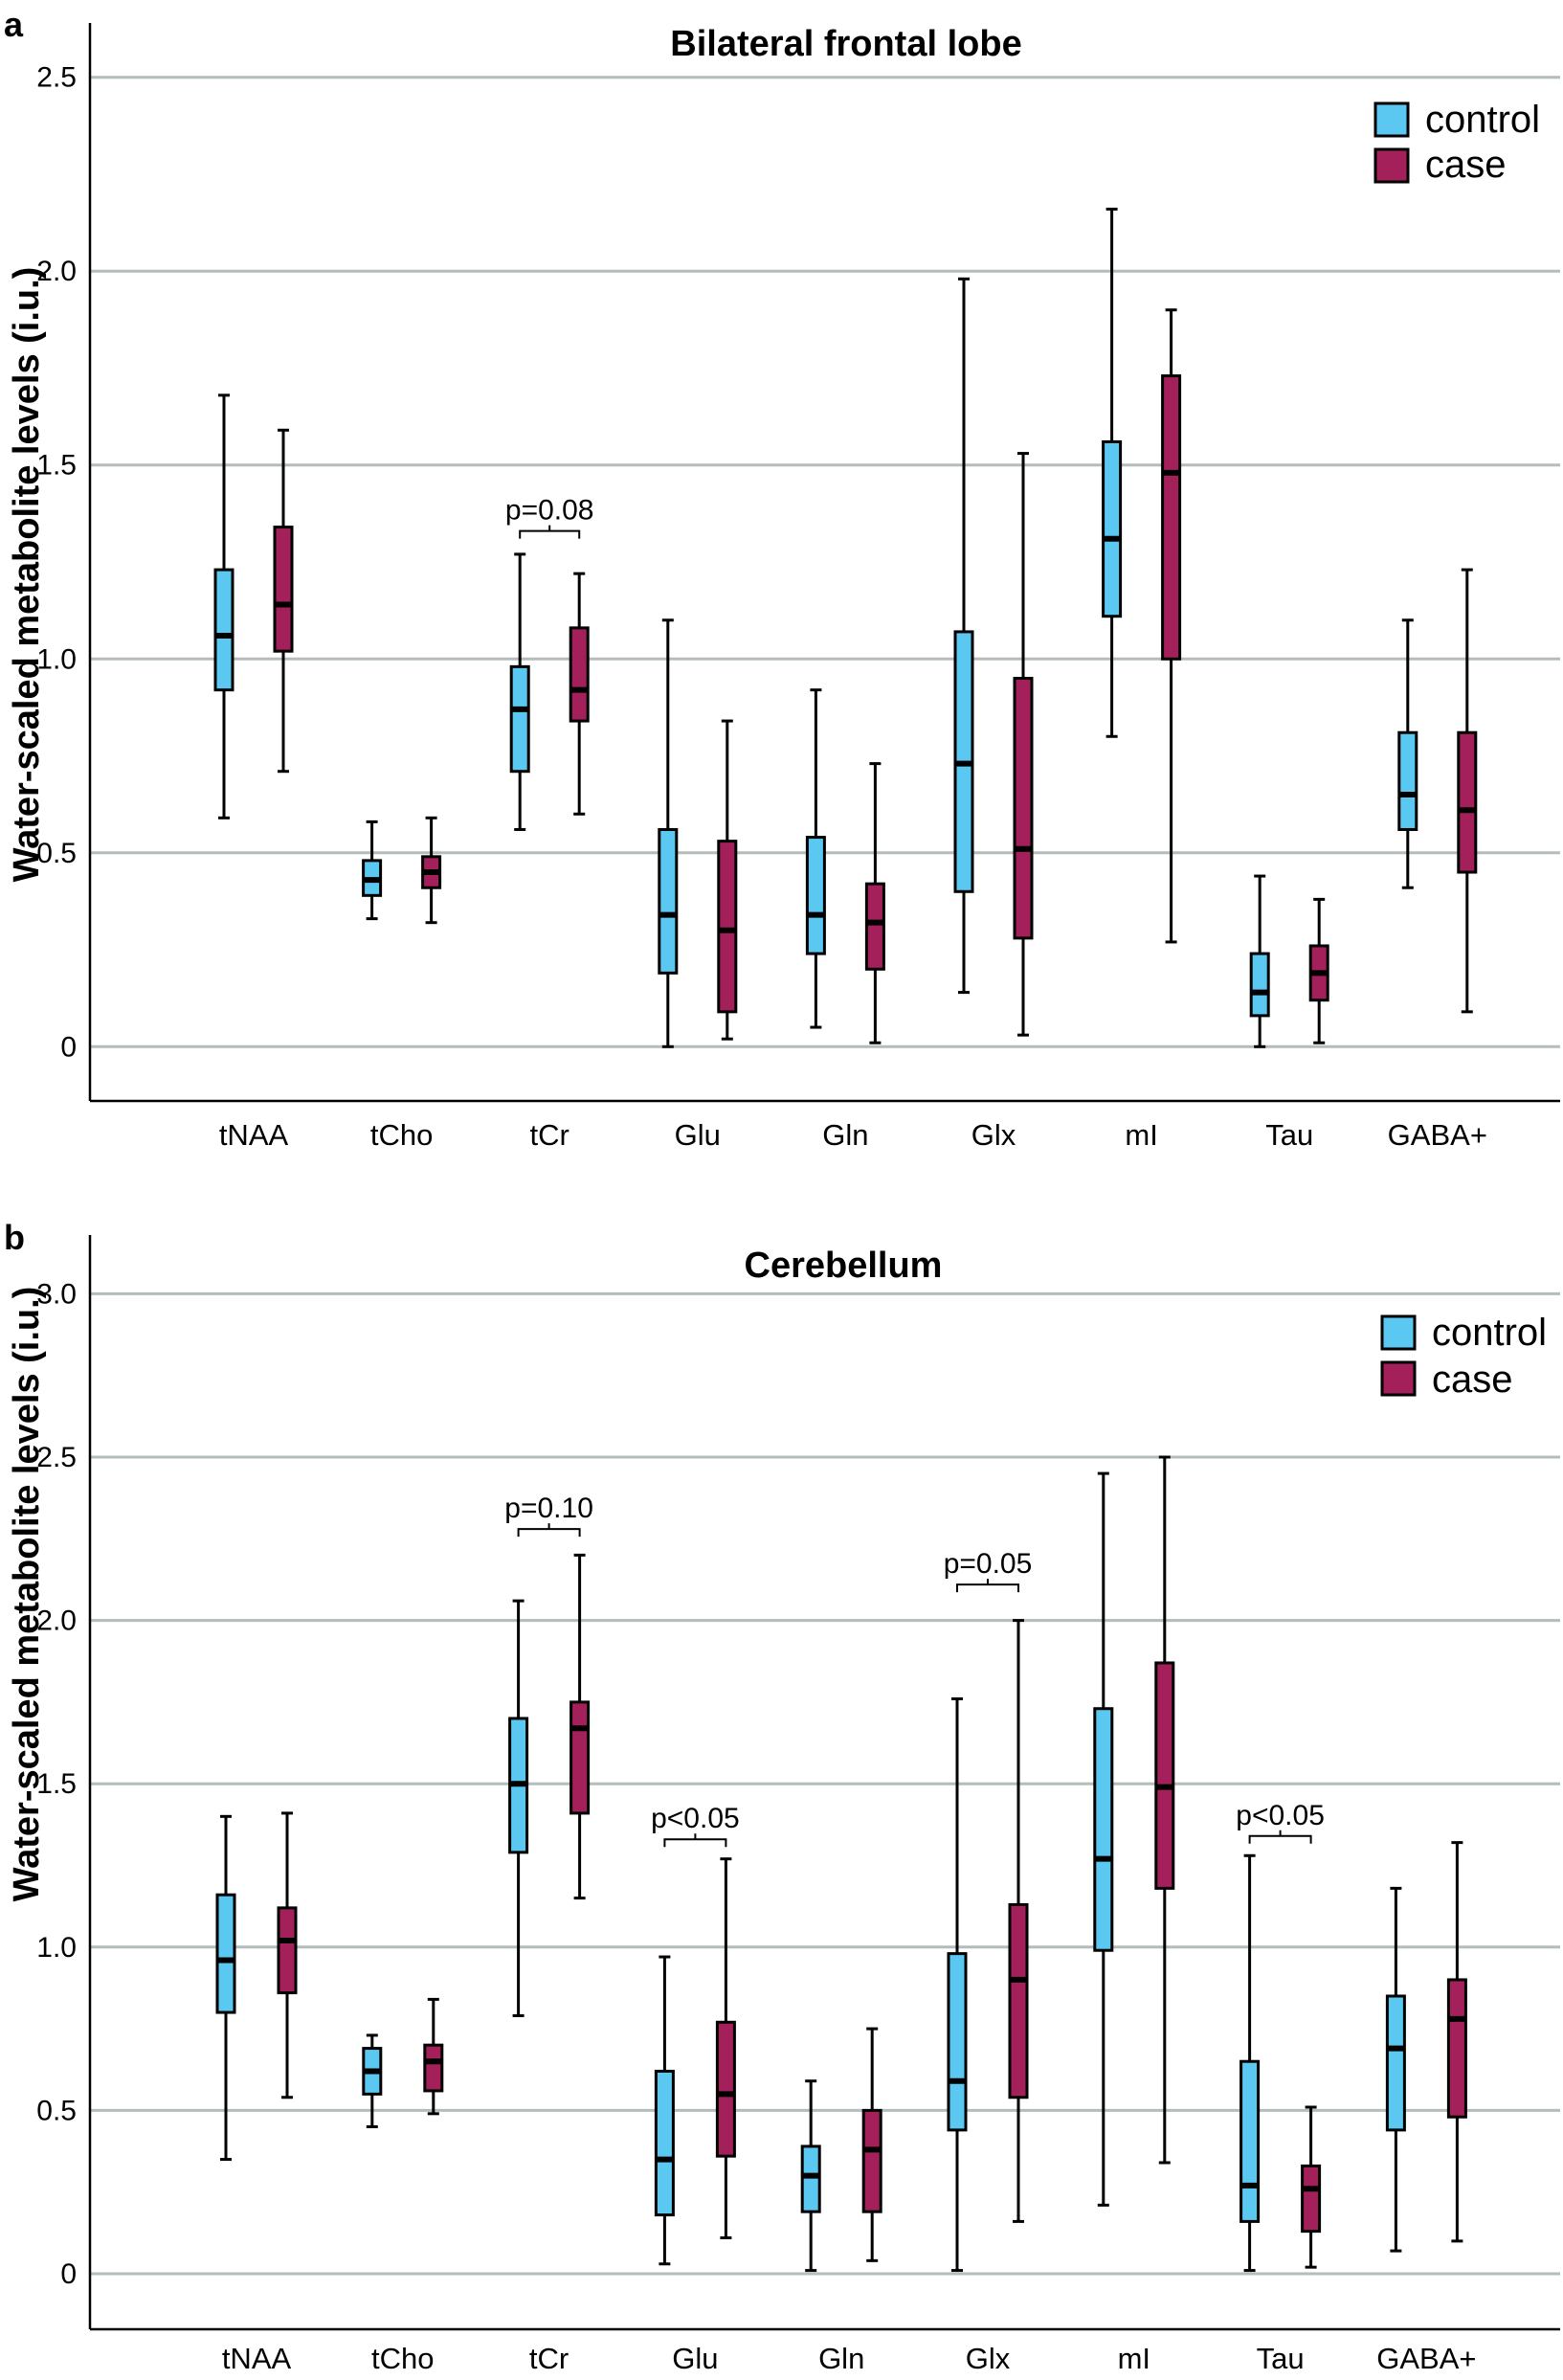 This screenshot has height=2380, width=1563. I want to click on panel-b-letter: b, so click(14, 1237).